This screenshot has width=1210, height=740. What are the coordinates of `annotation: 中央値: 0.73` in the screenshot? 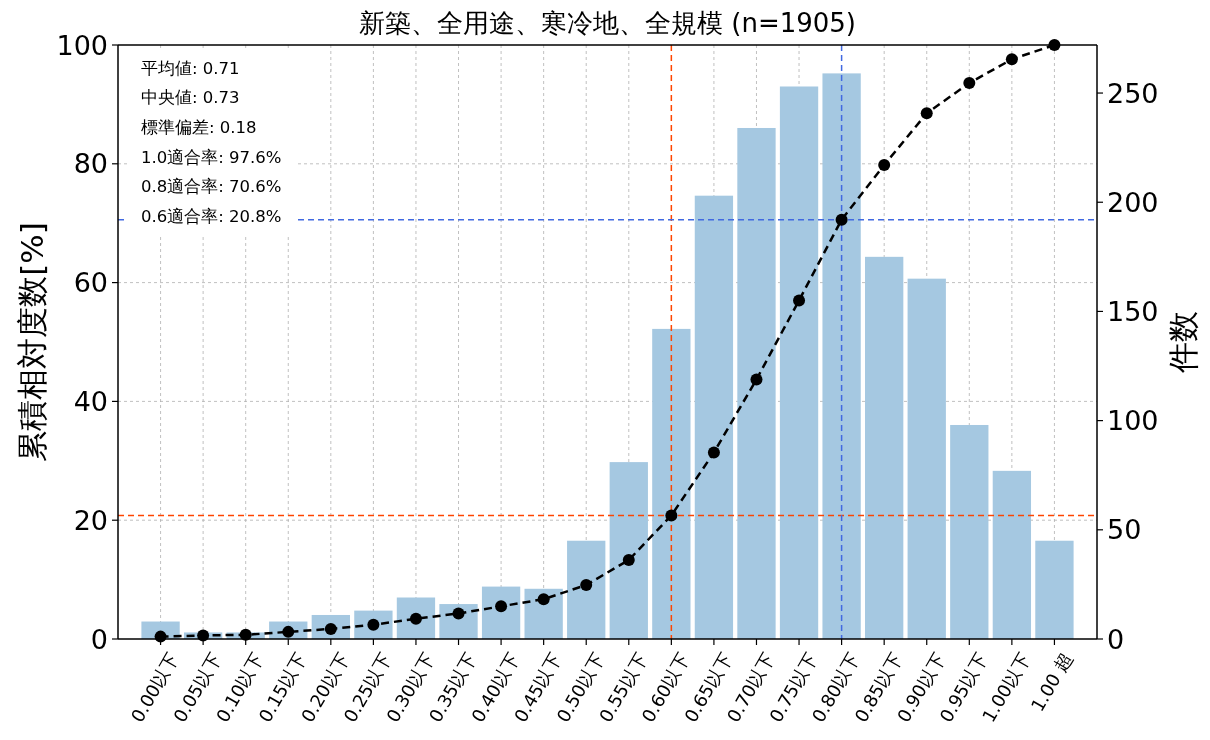 It's located at (190, 98).